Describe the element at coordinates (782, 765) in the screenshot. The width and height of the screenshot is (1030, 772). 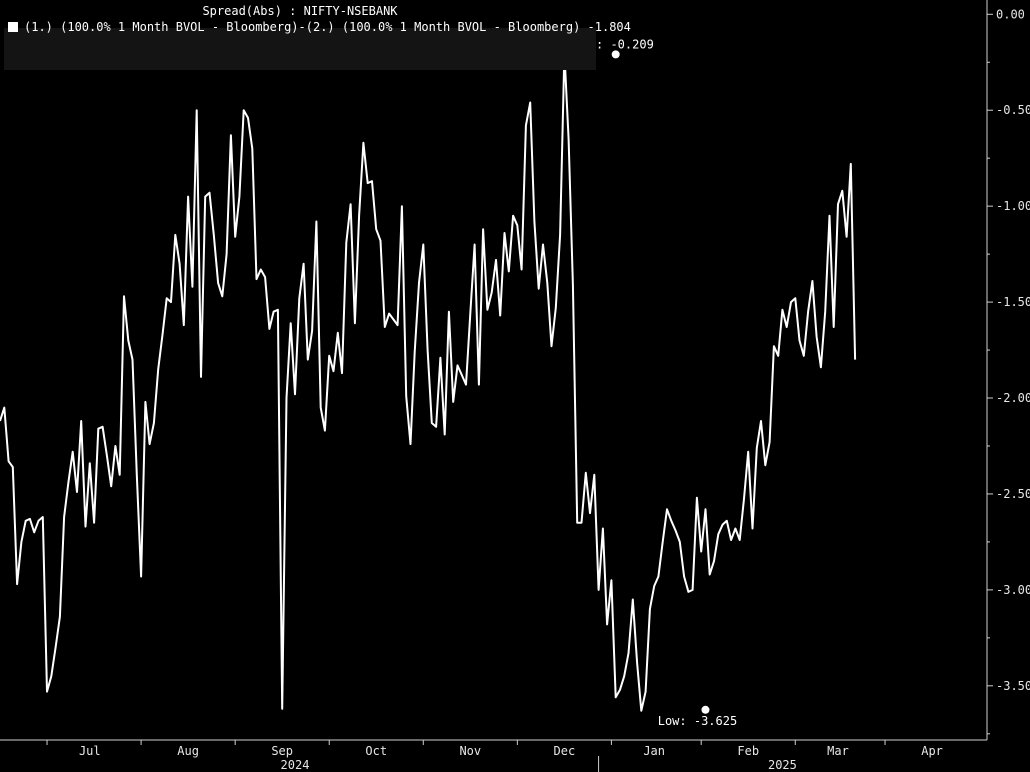
I see `x-year-label: 2025` at that location.